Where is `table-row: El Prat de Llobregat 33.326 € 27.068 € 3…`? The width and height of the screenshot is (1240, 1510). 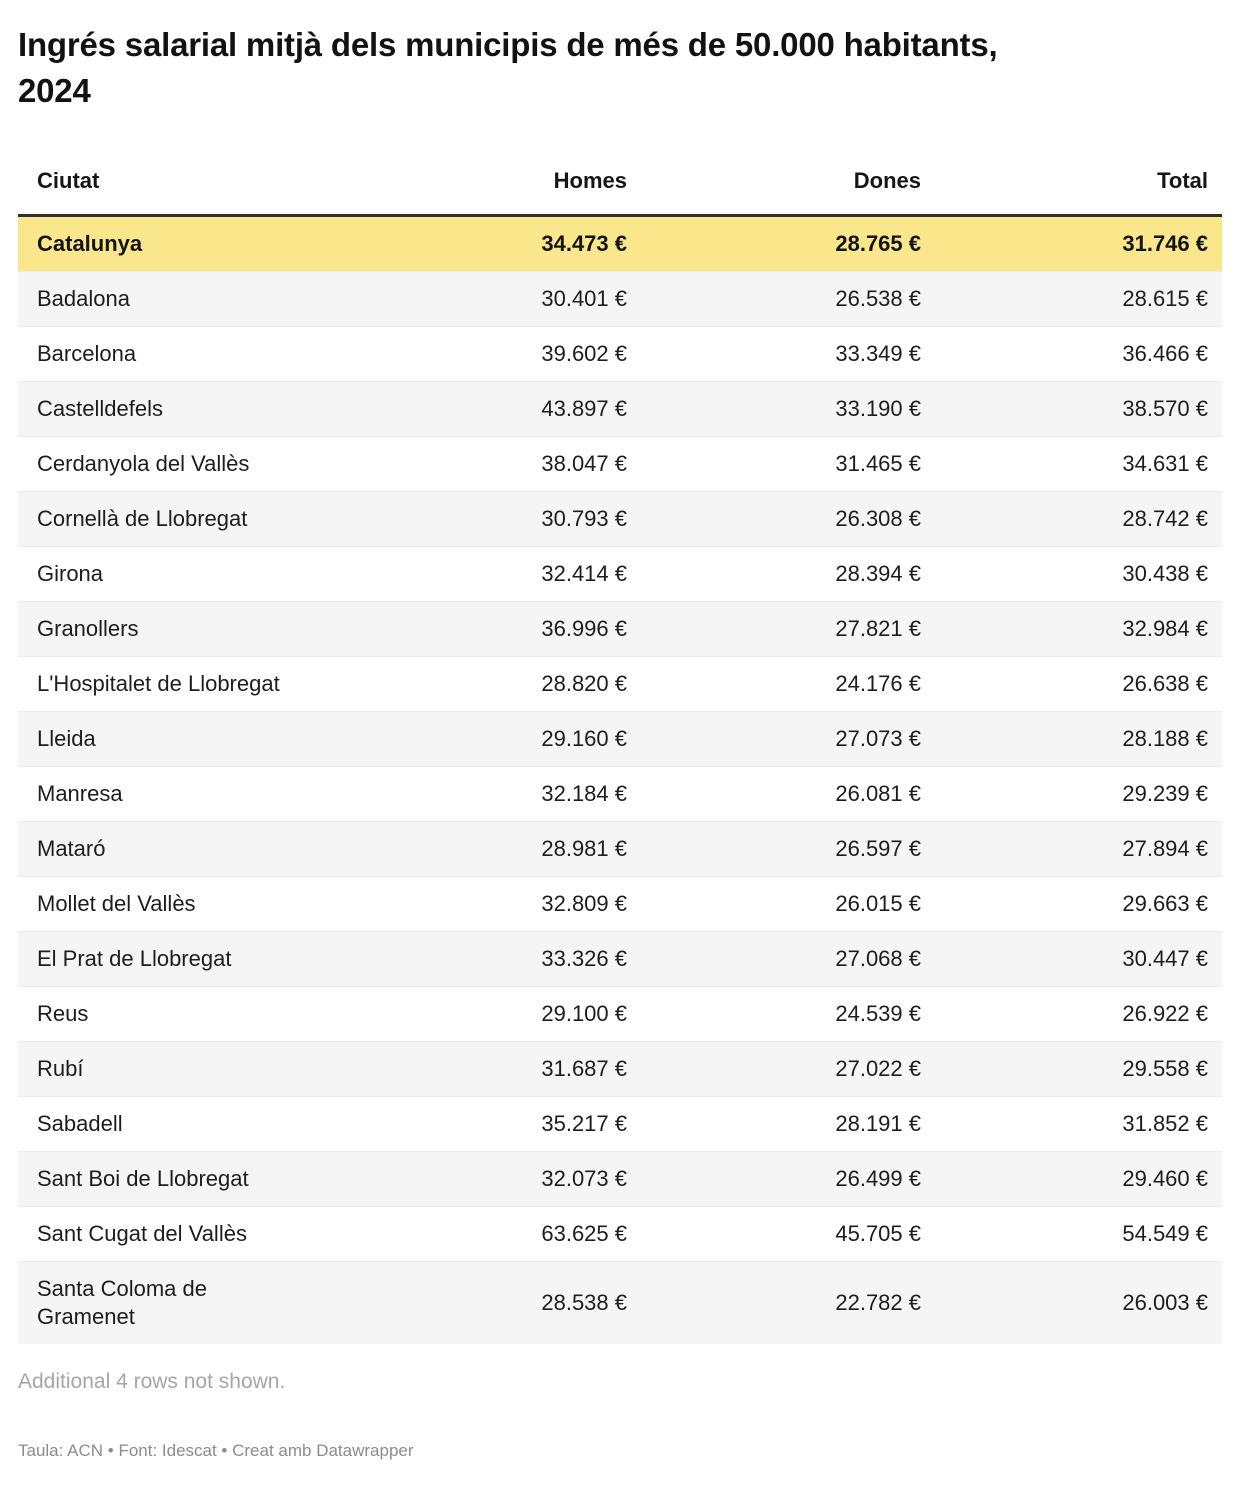 table-row: El Prat de Llobregat 33.326 € 27.068 € 3… is located at coordinates (620, 959).